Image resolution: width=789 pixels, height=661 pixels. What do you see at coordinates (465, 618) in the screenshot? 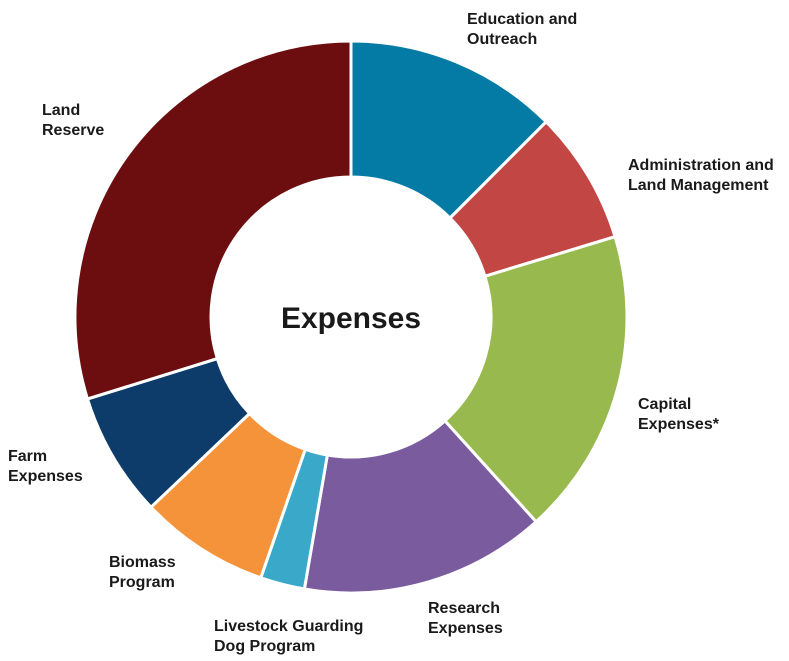
I see `slice-label-research-expenses: Research Expenses` at bounding box center [465, 618].